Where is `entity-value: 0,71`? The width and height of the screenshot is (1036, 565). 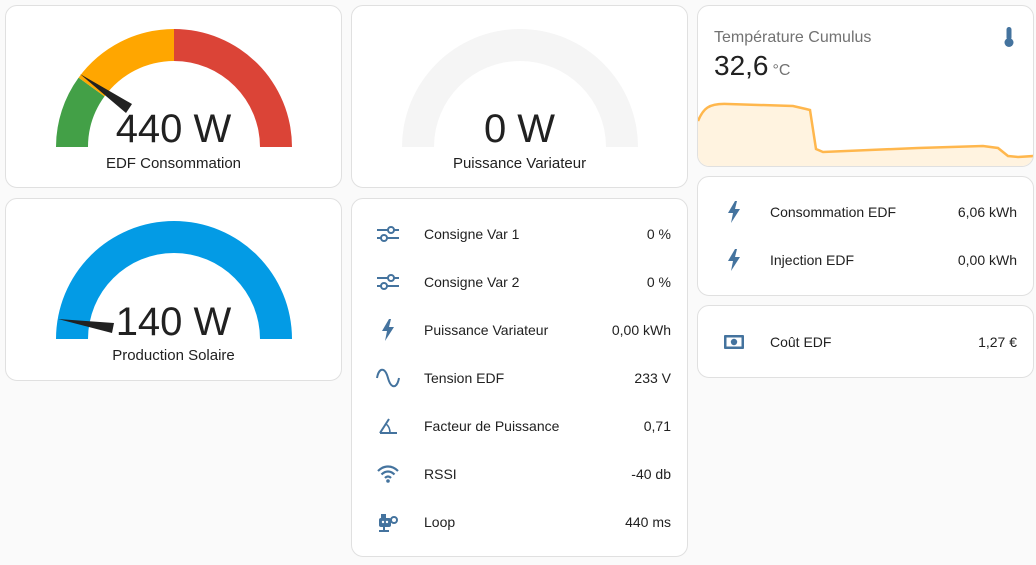
entity-value: 0,71 is located at coordinates (657, 426).